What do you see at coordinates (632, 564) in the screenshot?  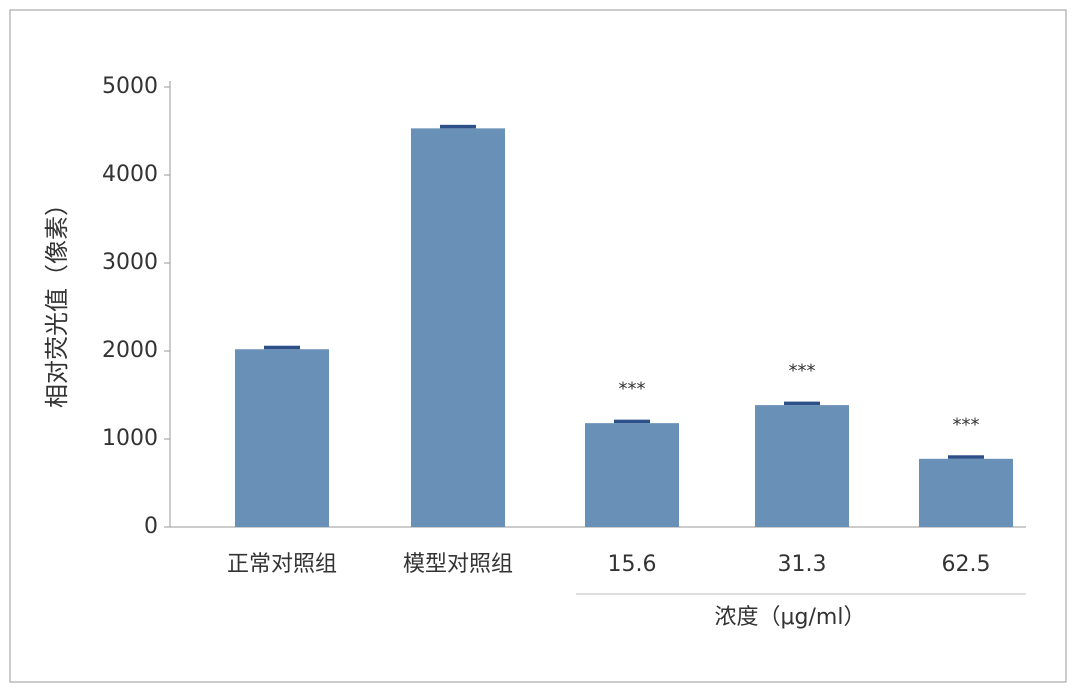 I see `x-tick-label: 15.6` at bounding box center [632, 564].